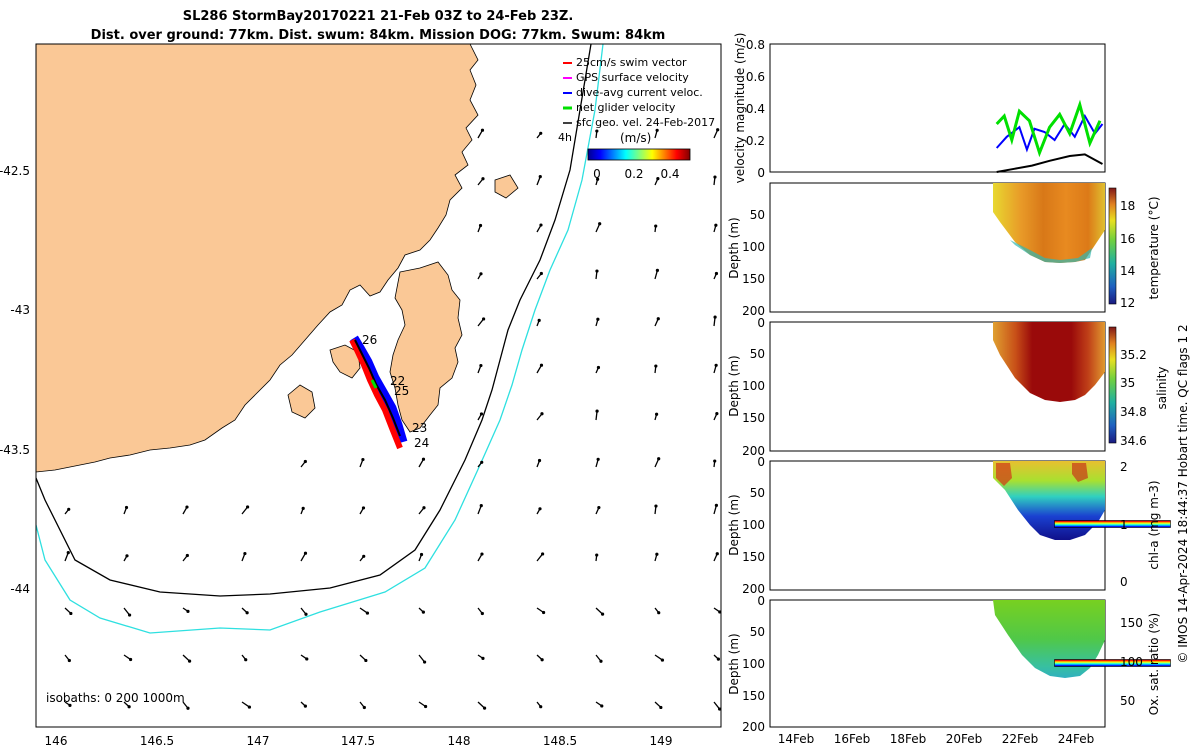 The image size is (1200, 754). Describe the element at coordinates (948, 386) in the screenshot. I see `salinity-panel: Depth (m) 35.2 35 34.8 34.6 salinity` at that location.